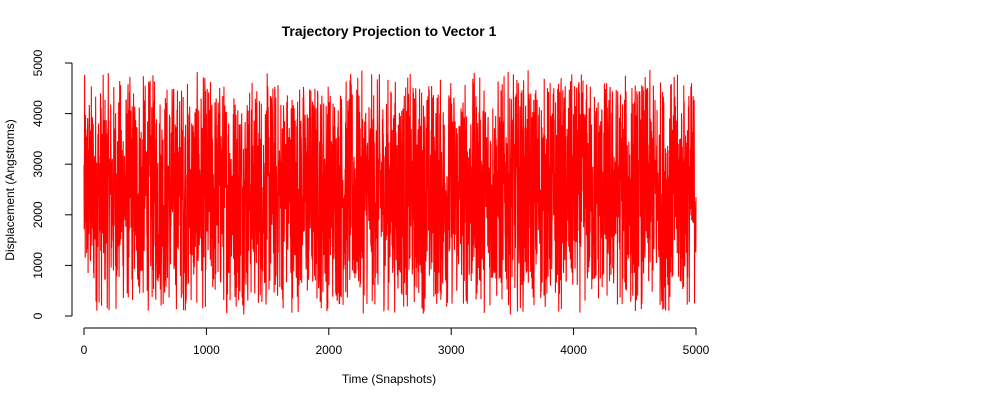  Describe the element at coordinates (395, 342) in the screenshot. I see `x-axis-ticks: 0 1000 2000 3000 4000 5000` at that location.